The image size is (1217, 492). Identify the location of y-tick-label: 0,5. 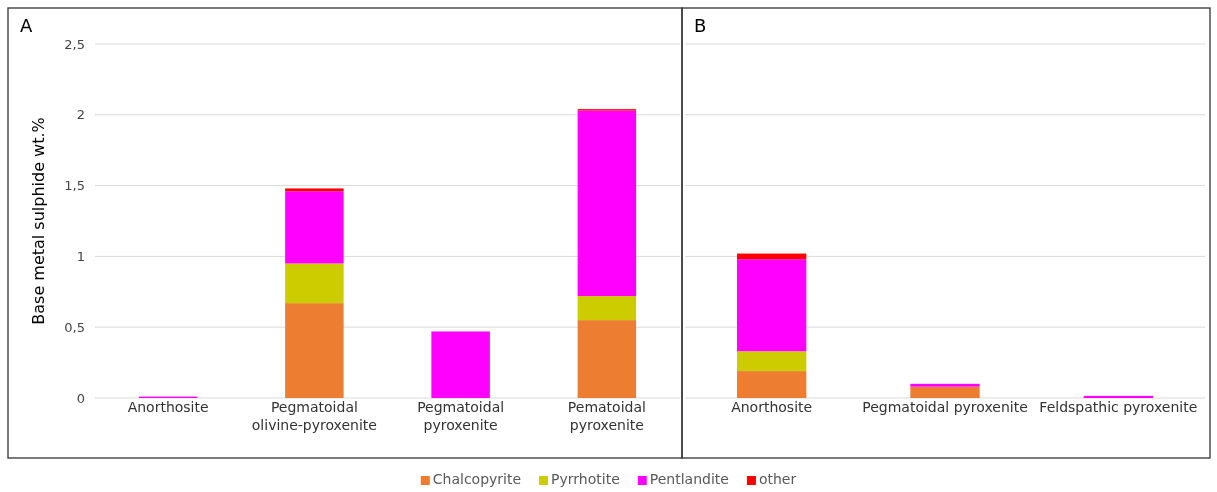
(74, 327).